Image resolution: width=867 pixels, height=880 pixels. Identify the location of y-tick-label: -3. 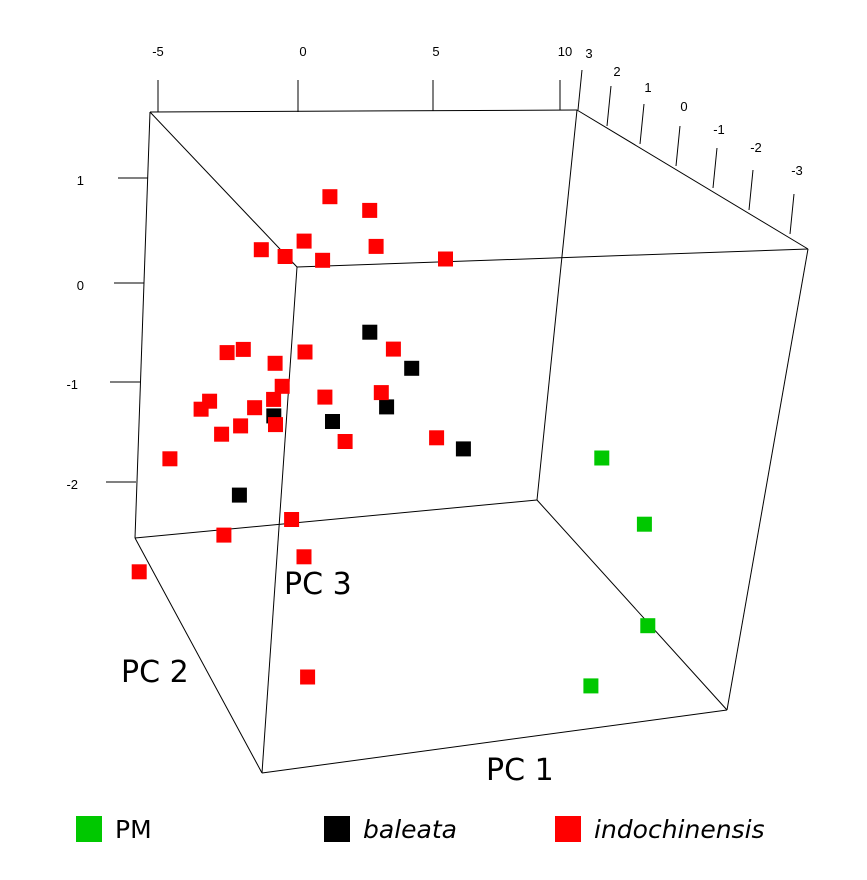
(797, 170).